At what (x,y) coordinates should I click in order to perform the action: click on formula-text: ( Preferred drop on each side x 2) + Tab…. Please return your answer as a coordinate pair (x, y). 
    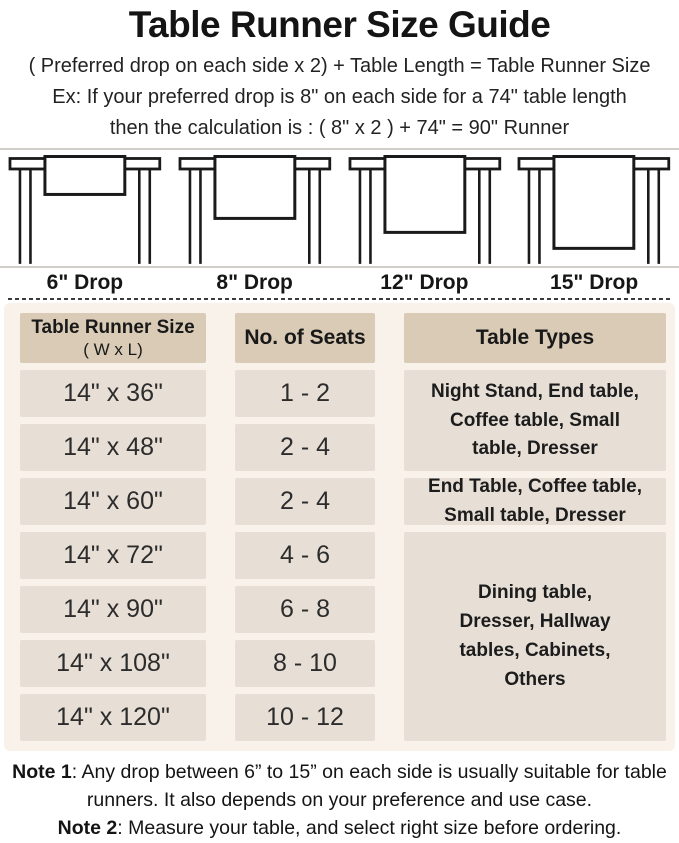
    Looking at the image, I should click on (339, 66).